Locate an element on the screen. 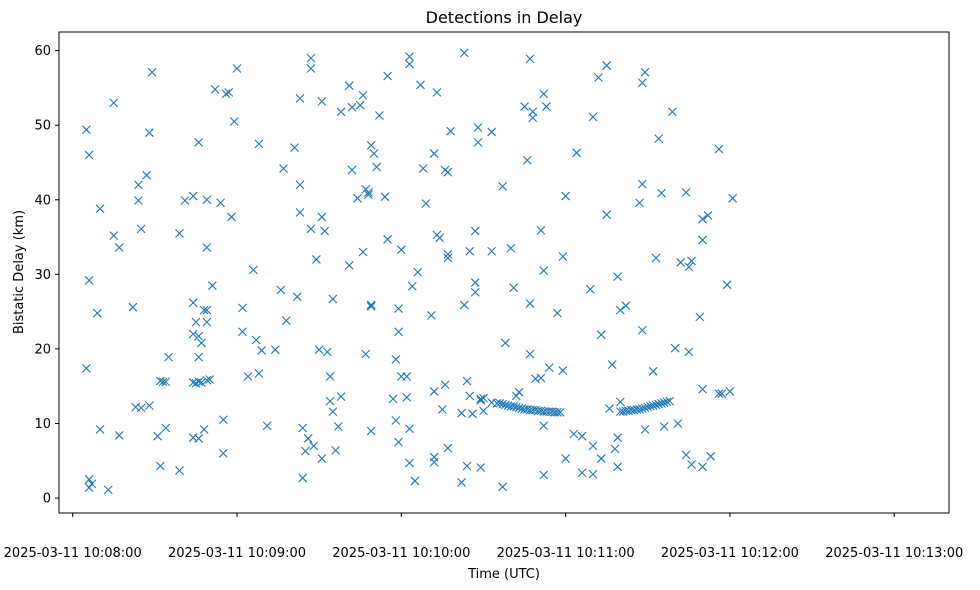  y-tick-label: 60 is located at coordinates (42, 51).